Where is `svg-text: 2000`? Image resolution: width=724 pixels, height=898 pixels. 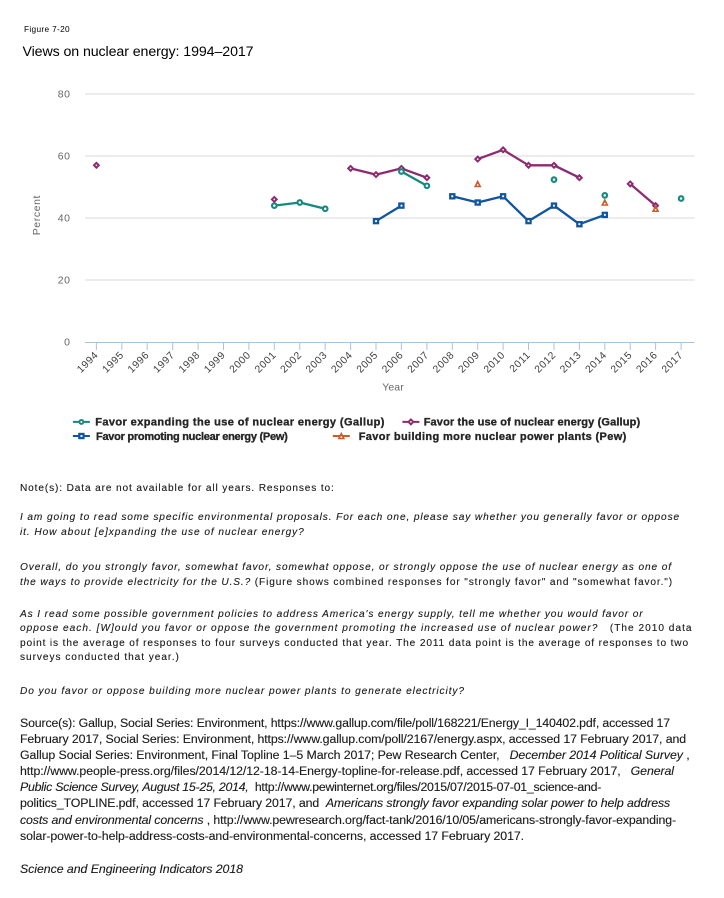
svg-text: 2000 is located at coordinates (241, 363).